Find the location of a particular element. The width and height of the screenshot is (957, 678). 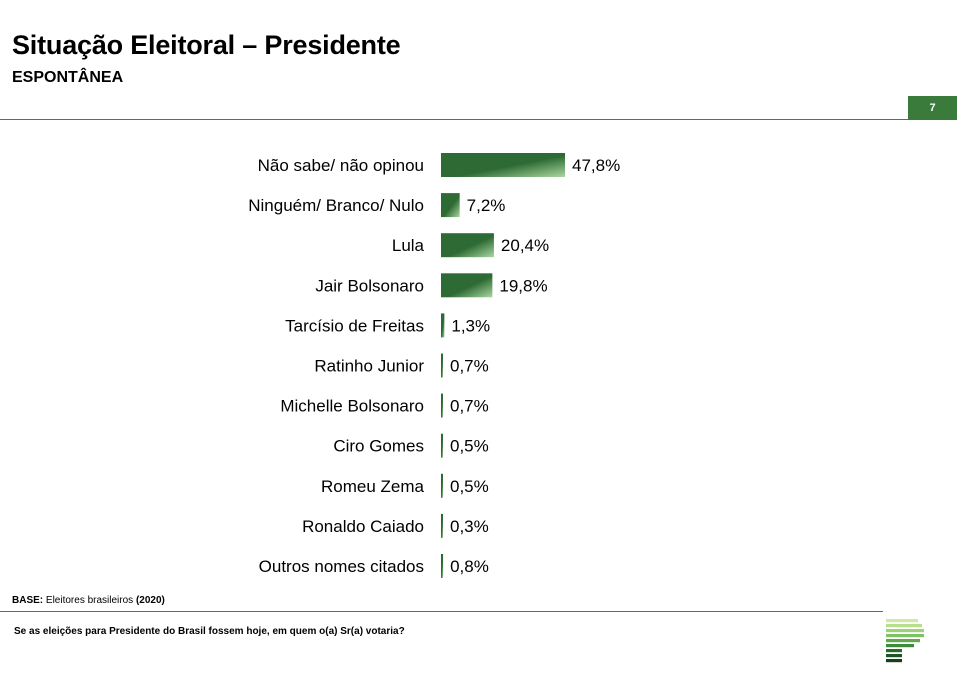

category-label: Não sabe/ não opinou is located at coordinates (341, 165).